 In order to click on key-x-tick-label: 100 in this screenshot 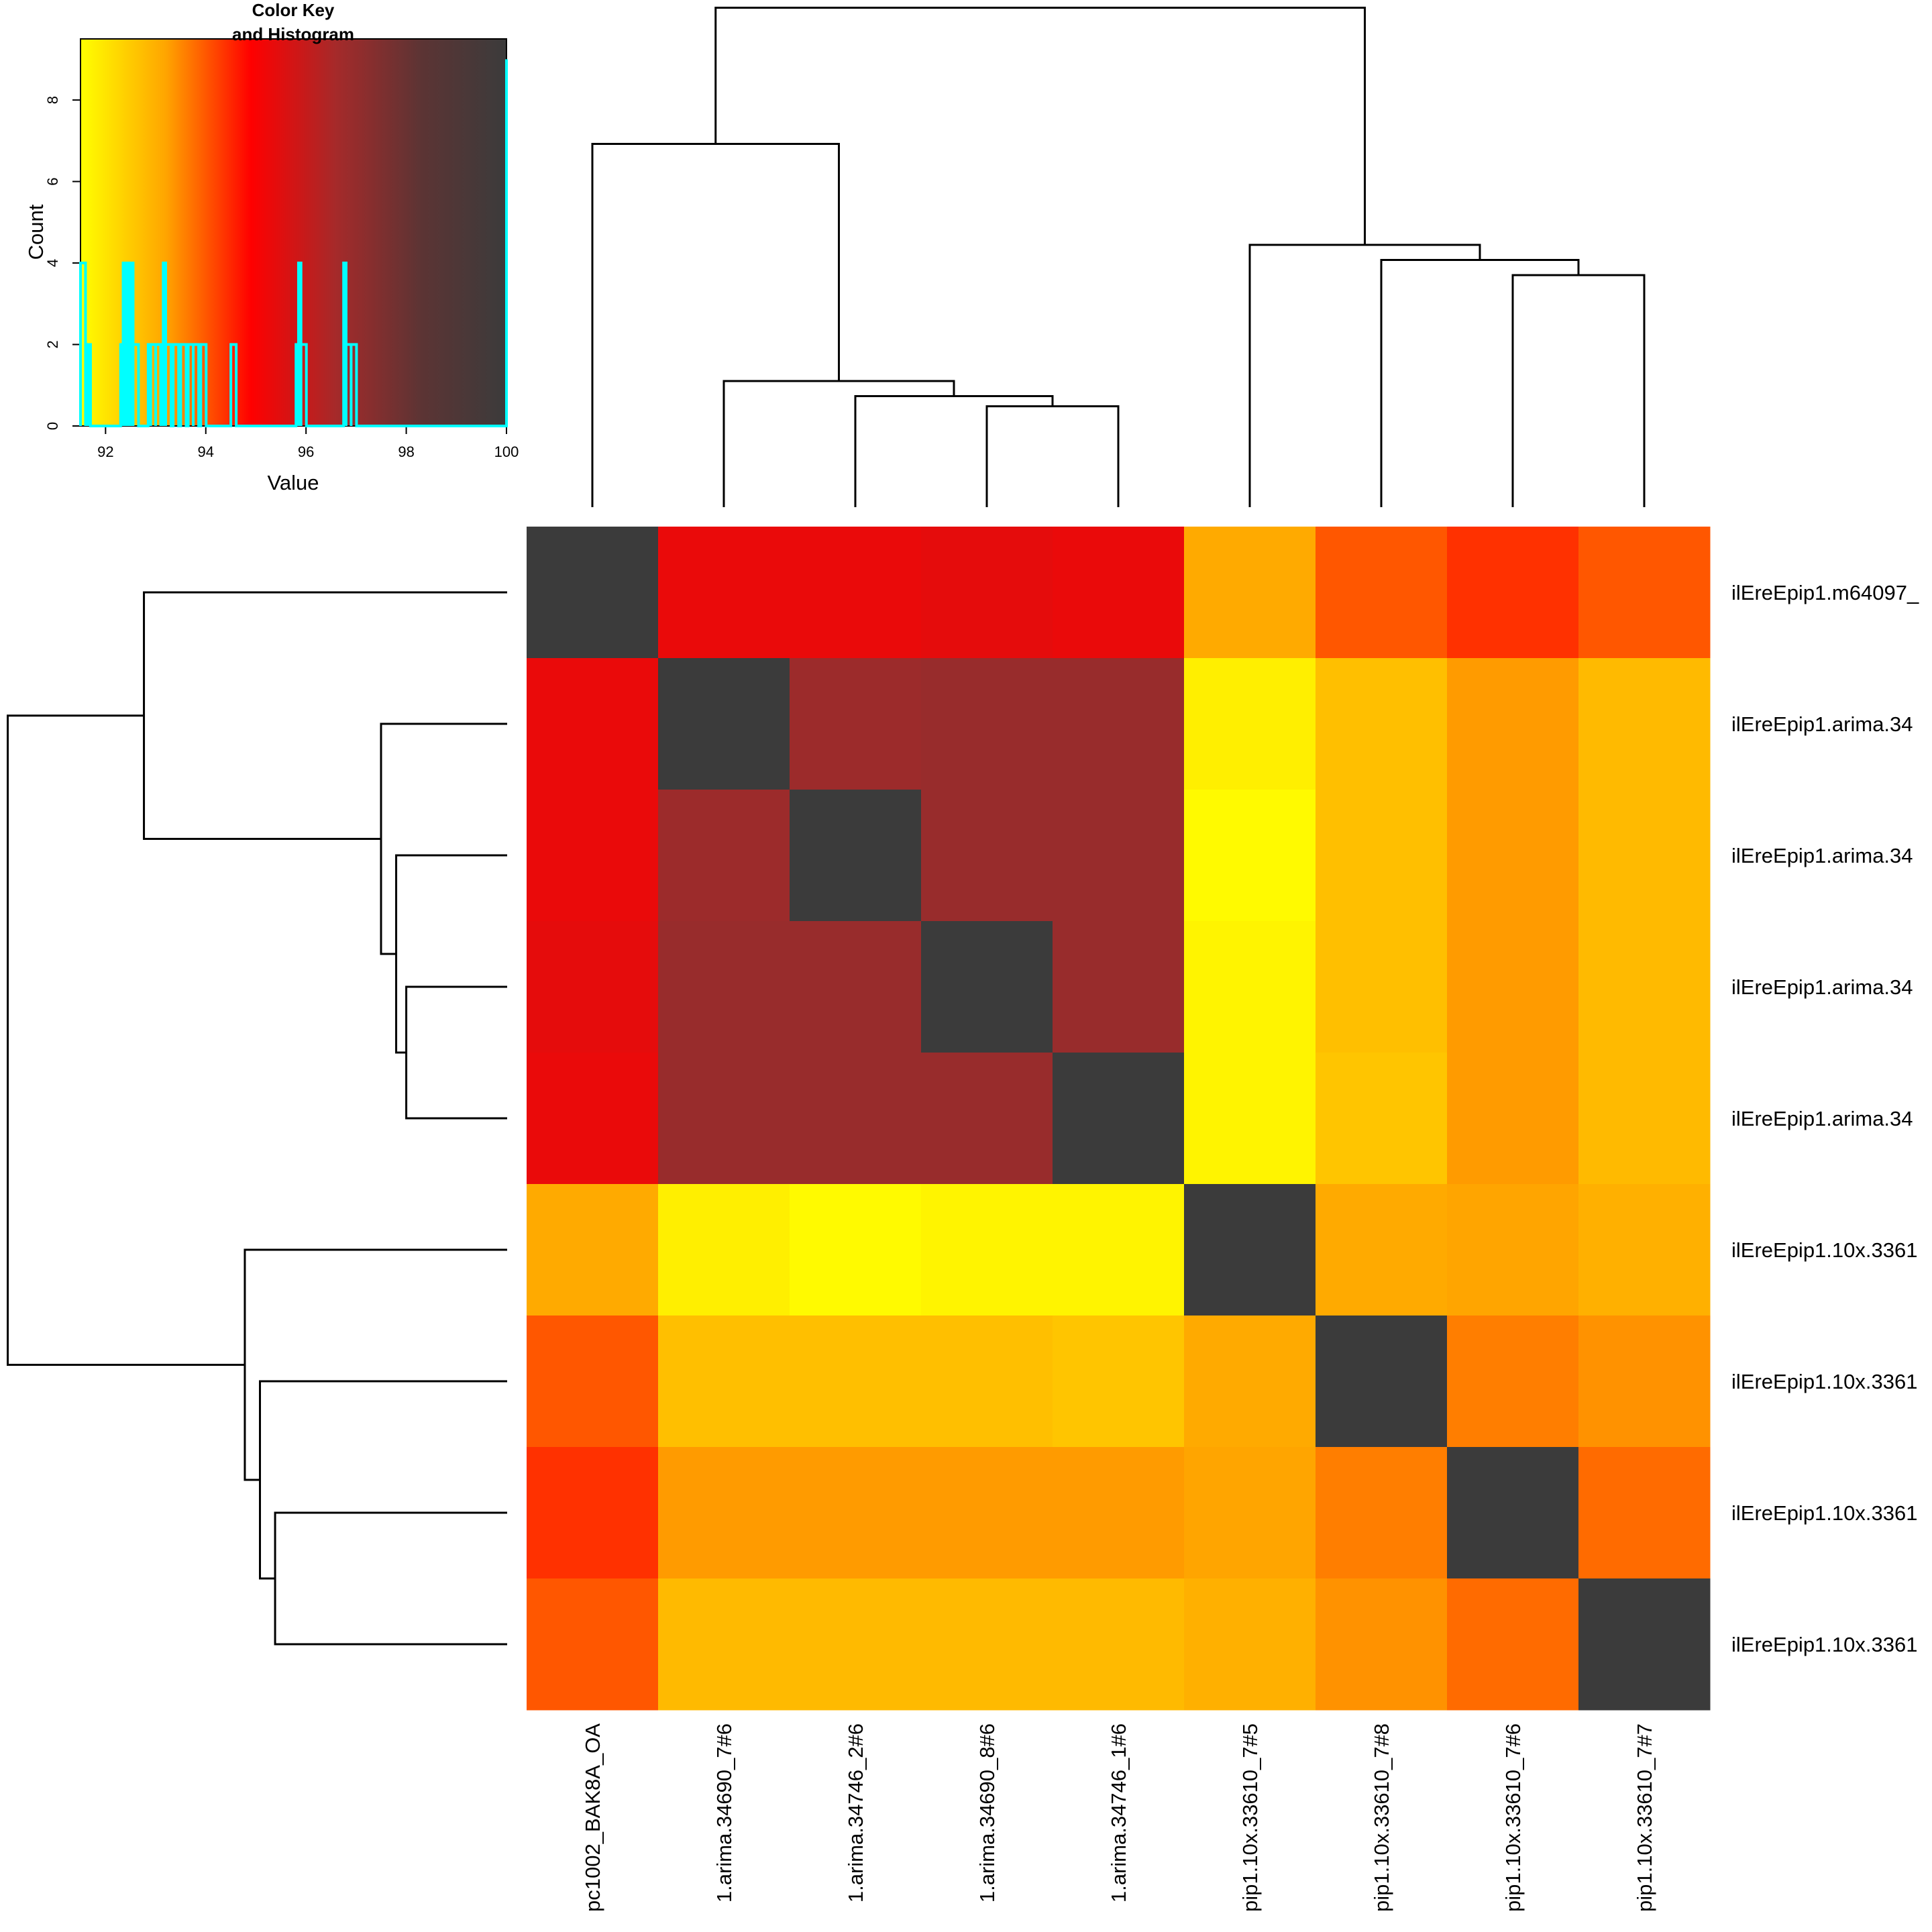, I will do `click(506, 451)`.